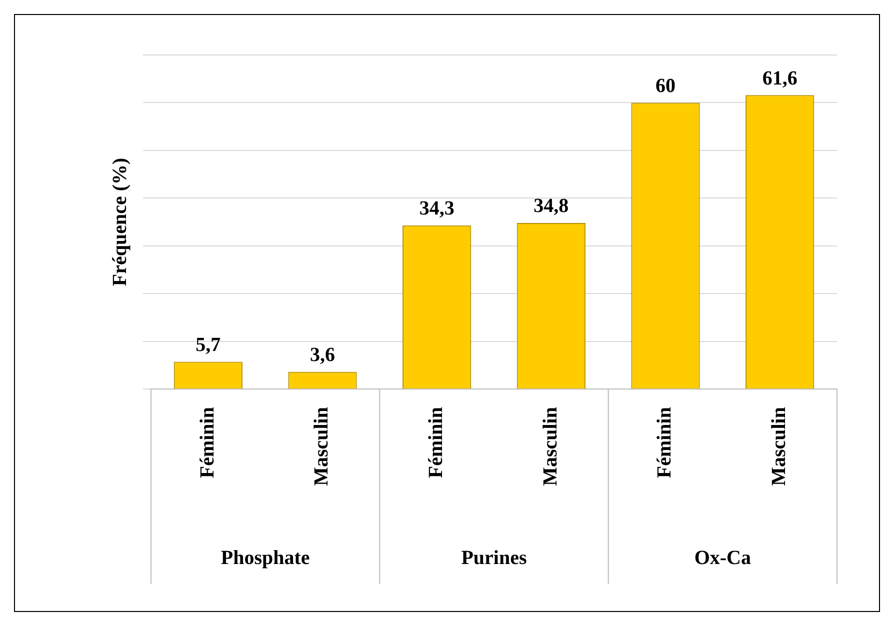  I want to click on data-label: 5,7, so click(208, 345).